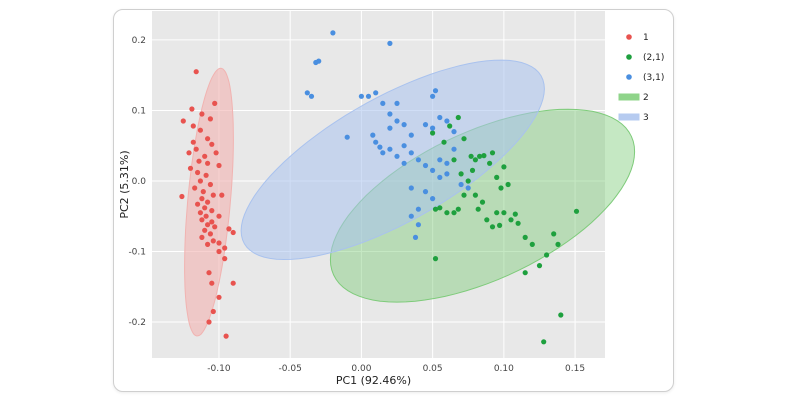 The height and width of the screenshot is (400, 800). What do you see at coordinates (641, 78) in the screenshot?
I see `legend: 1 (2,1) (3,1) 2 3` at bounding box center [641, 78].